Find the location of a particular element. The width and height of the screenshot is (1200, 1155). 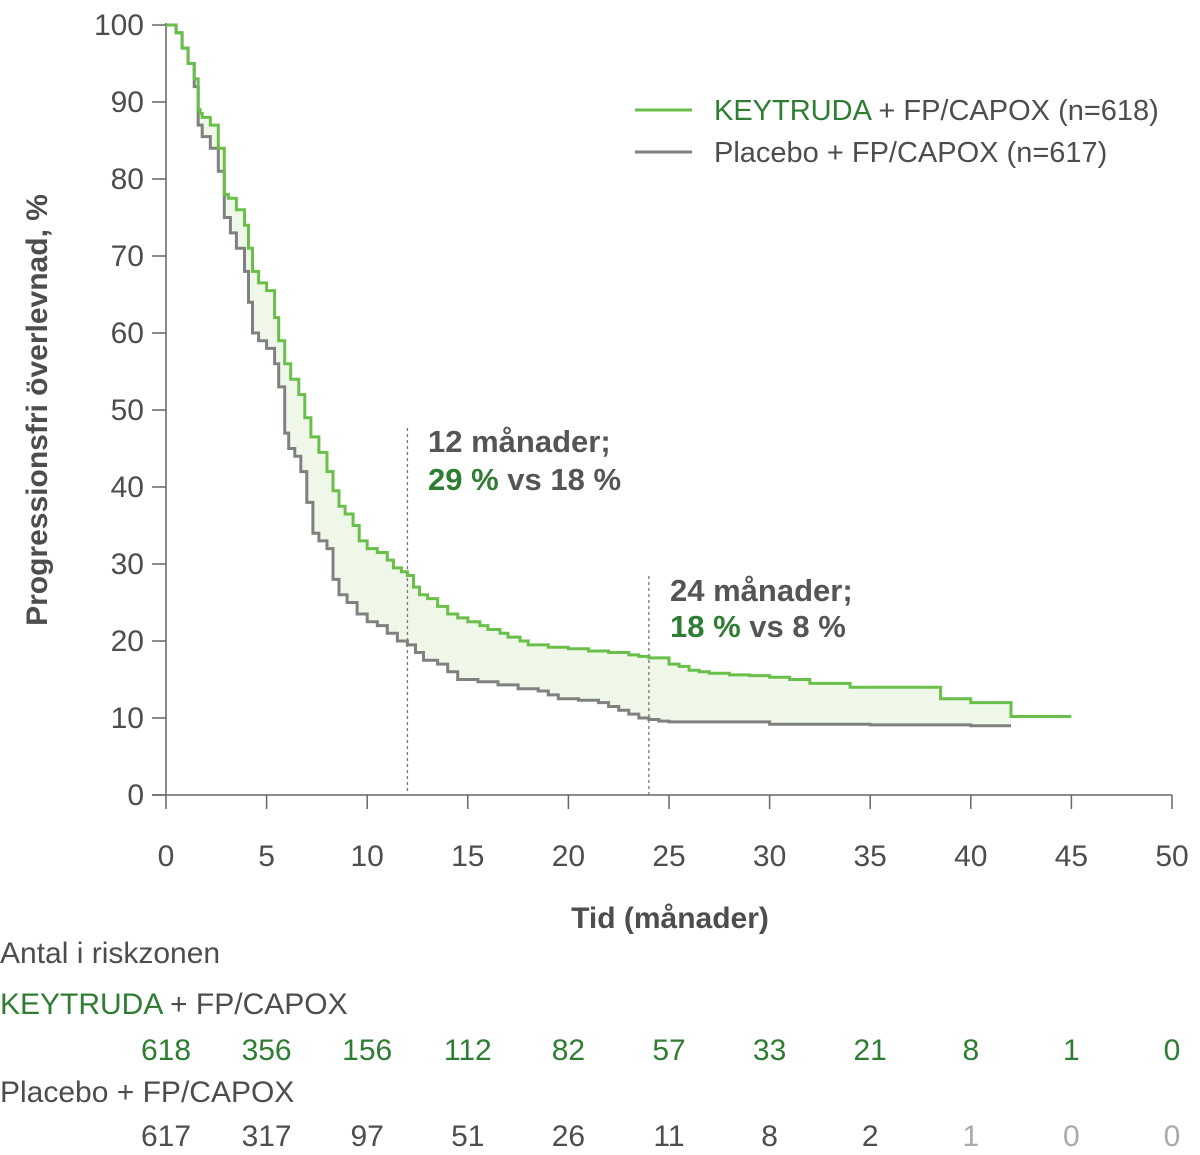

risk-row-keytruda: 618 356 156 112 82 57 33 21 8 1 0 is located at coordinates (660, 1050).